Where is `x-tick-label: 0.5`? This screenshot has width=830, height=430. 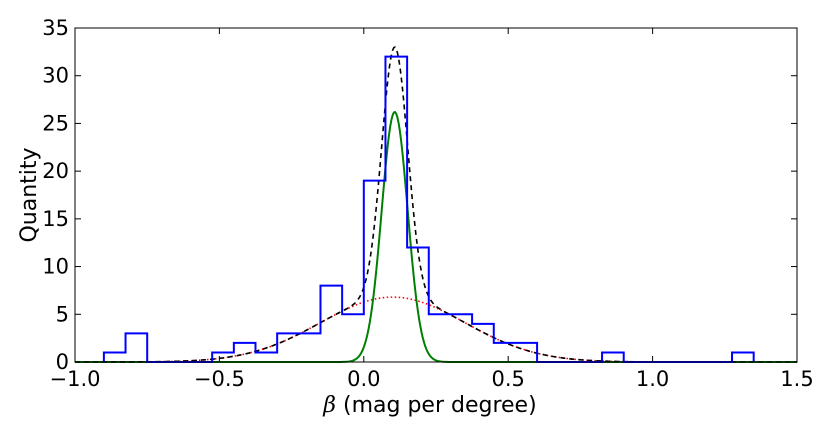
x-tick-label: 0.5 is located at coordinates (507, 379).